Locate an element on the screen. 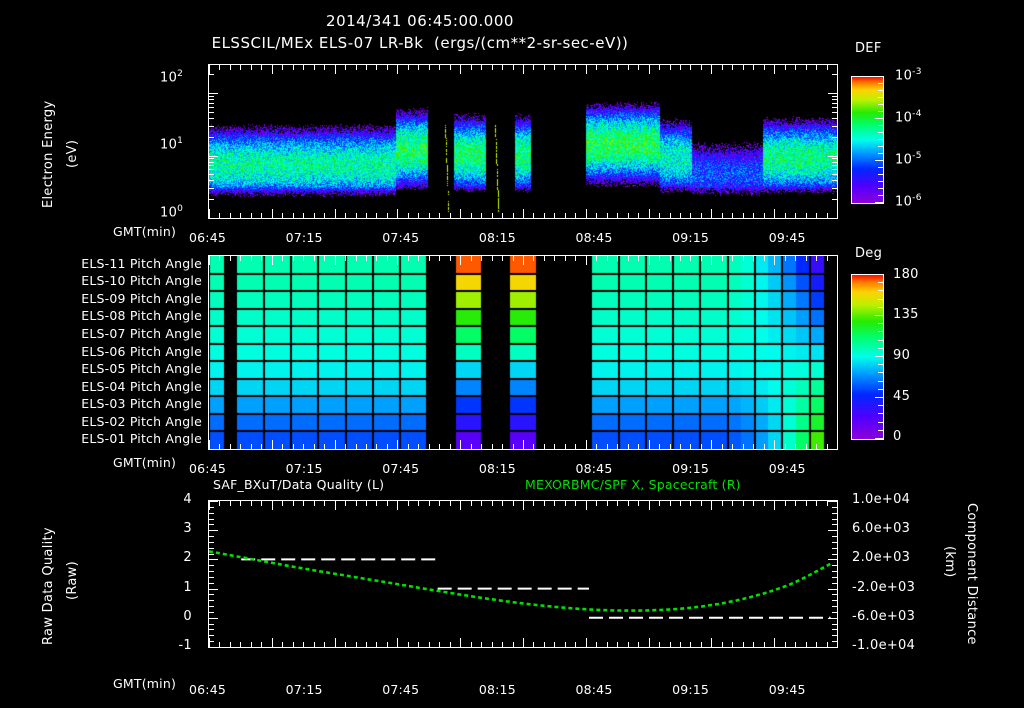  p3-right-ytick: 6.0e+03 is located at coordinates (881, 529).